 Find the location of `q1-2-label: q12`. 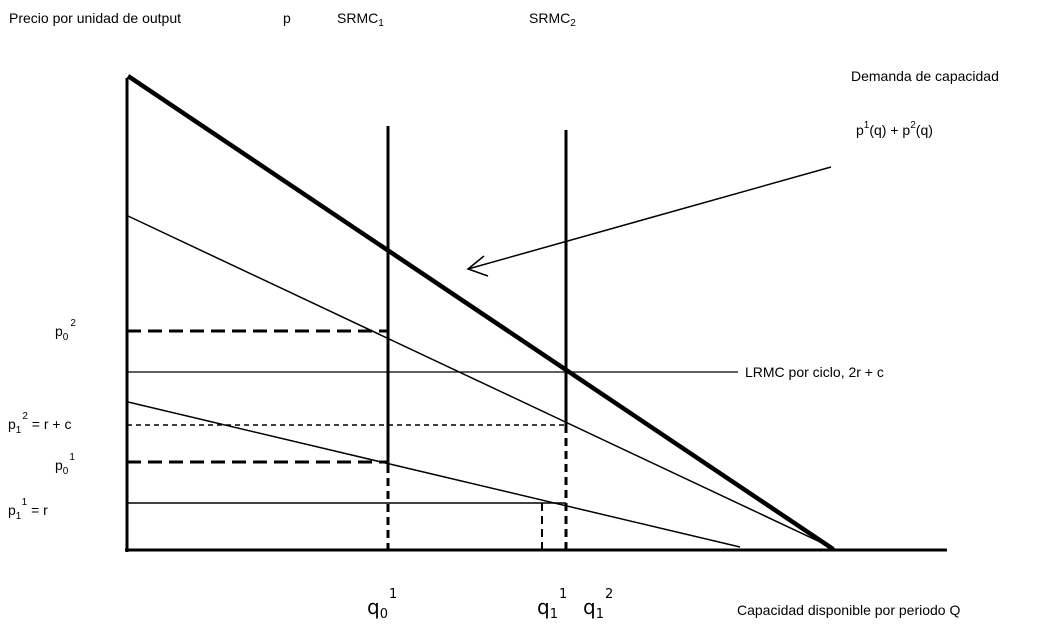

q1-2-label: q12 is located at coordinates (598, 604).